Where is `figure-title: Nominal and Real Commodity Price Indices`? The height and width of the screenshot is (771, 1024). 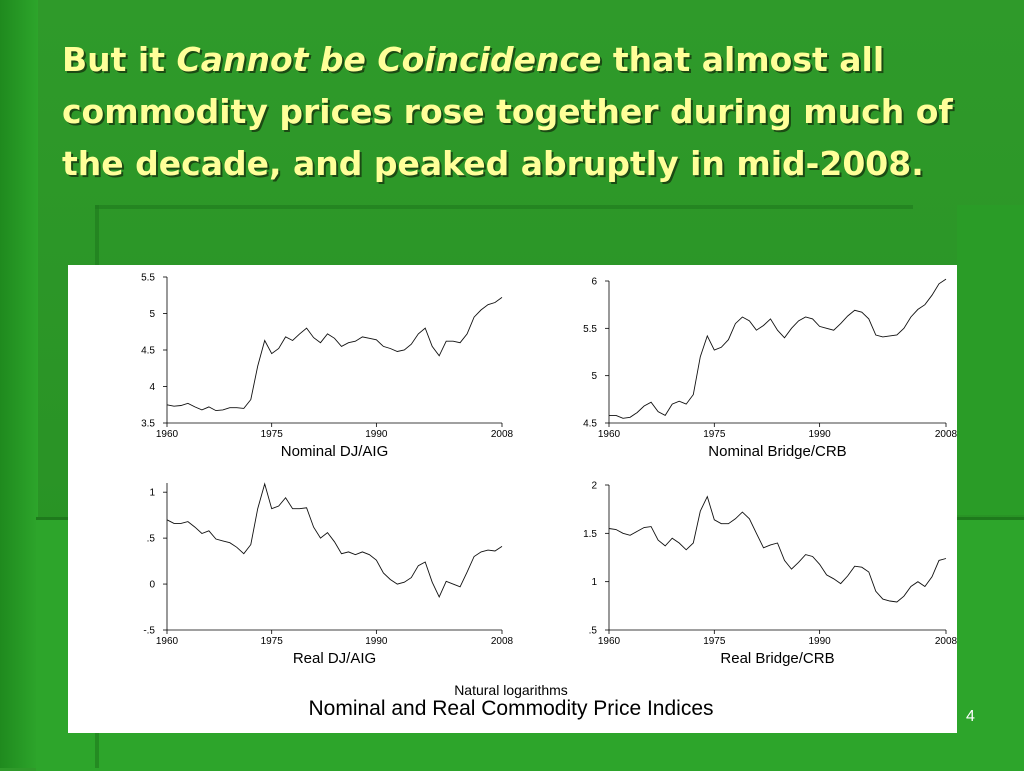 figure-title: Nominal and Real Commodity Price Indices is located at coordinates (511, 708).